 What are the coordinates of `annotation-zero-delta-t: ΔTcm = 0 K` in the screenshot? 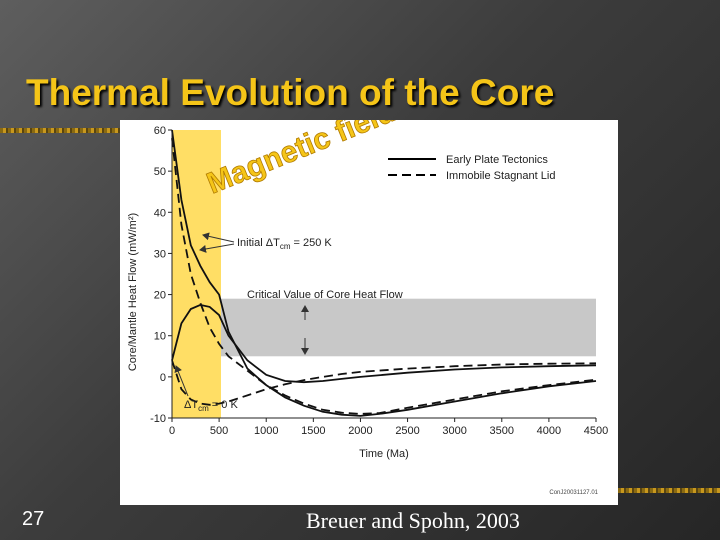 It's located at (211, 406).